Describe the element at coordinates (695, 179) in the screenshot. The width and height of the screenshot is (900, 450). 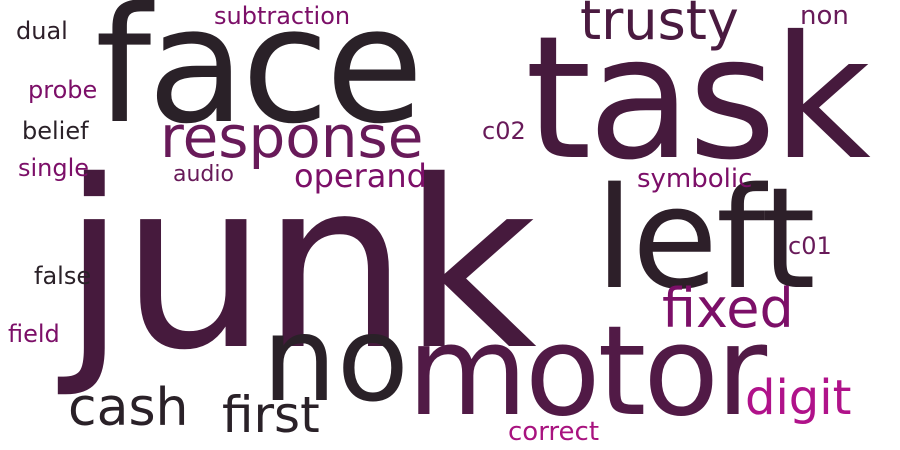
I see `word-symbolic: symbolic` at that location.